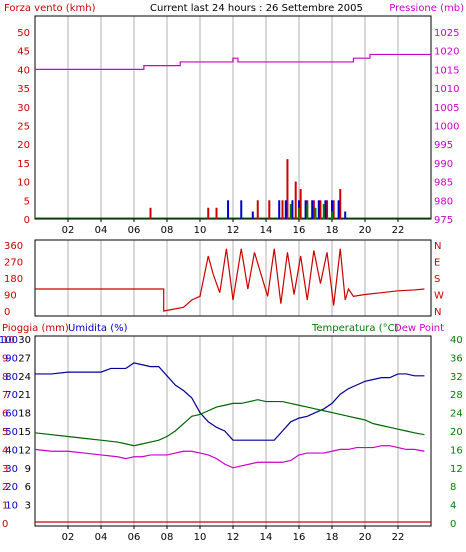 This screenshot has height=552, width=466. I want to click on temperature-tick-label: 24, so click(456, 414).